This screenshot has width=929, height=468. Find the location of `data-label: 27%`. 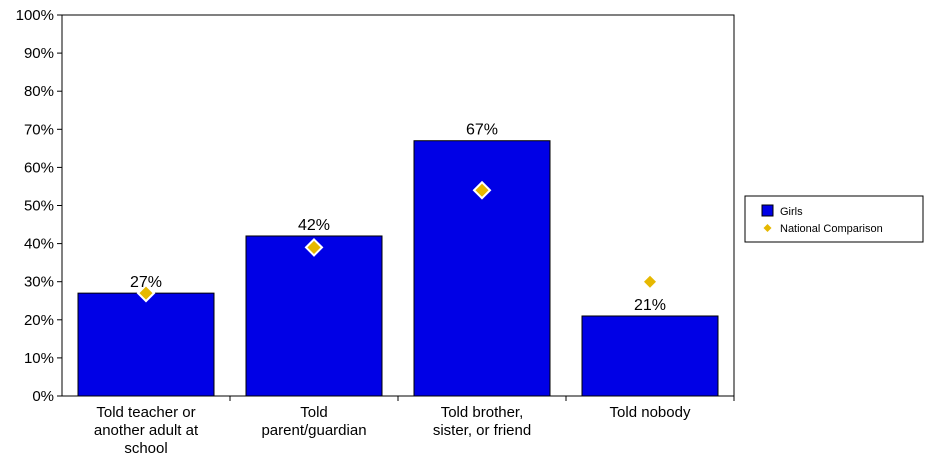

data-label: 27% is located at coordinates (146, 282).